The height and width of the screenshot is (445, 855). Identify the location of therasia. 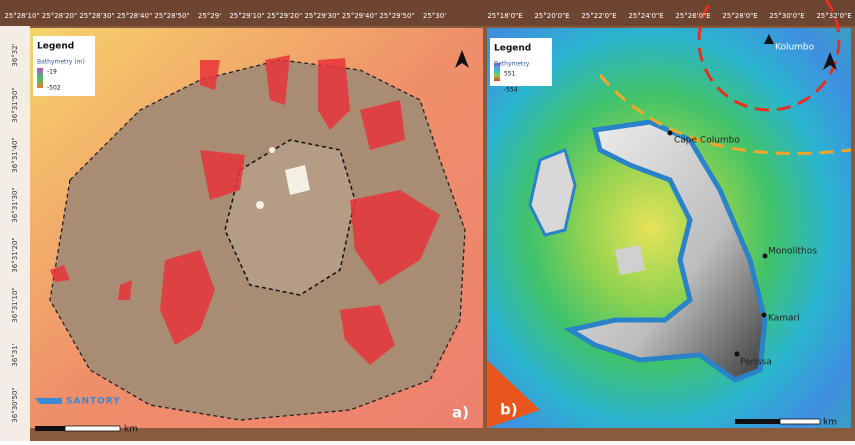
(552, 192).